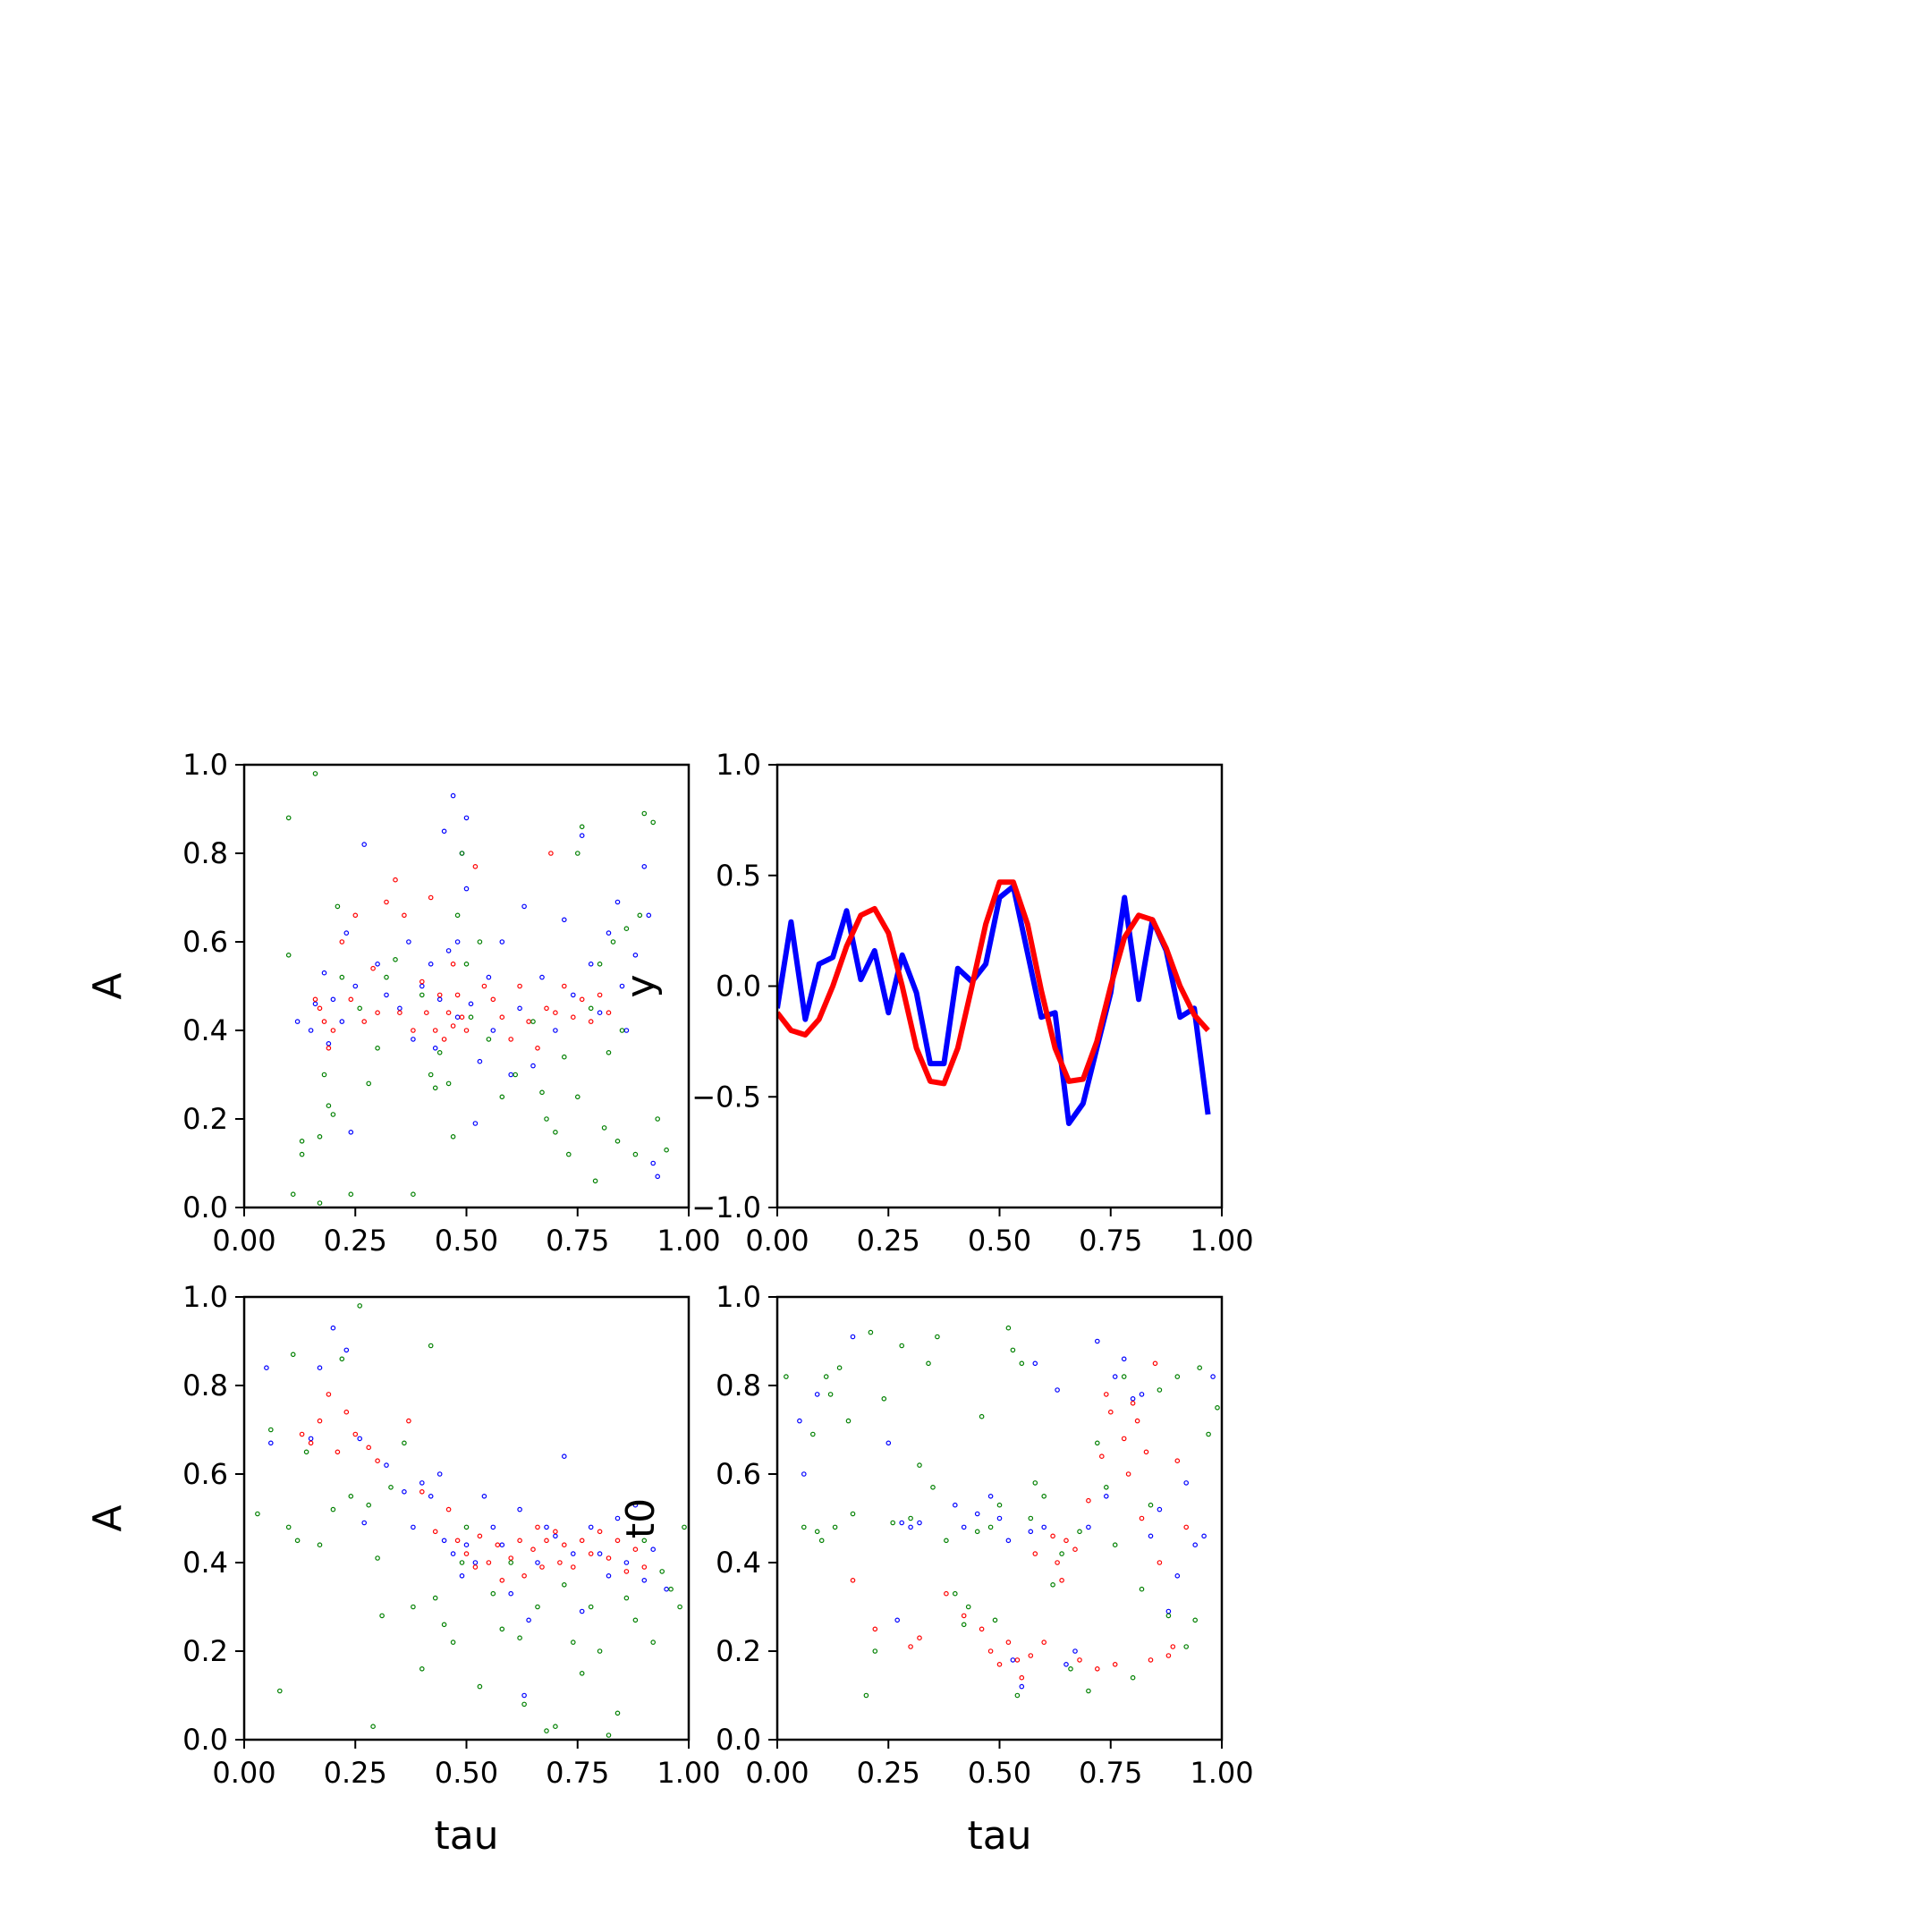  I want to click on y-tick-label: 0.2, so click(205, 1651).